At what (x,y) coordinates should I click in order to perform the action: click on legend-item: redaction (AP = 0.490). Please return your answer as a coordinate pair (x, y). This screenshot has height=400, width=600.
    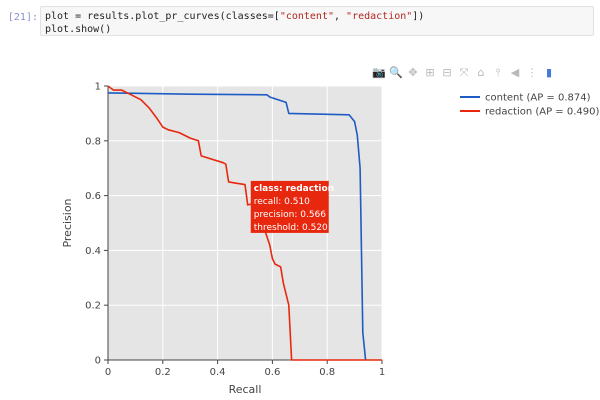
    Looking at the image, I should click on (542, 112).